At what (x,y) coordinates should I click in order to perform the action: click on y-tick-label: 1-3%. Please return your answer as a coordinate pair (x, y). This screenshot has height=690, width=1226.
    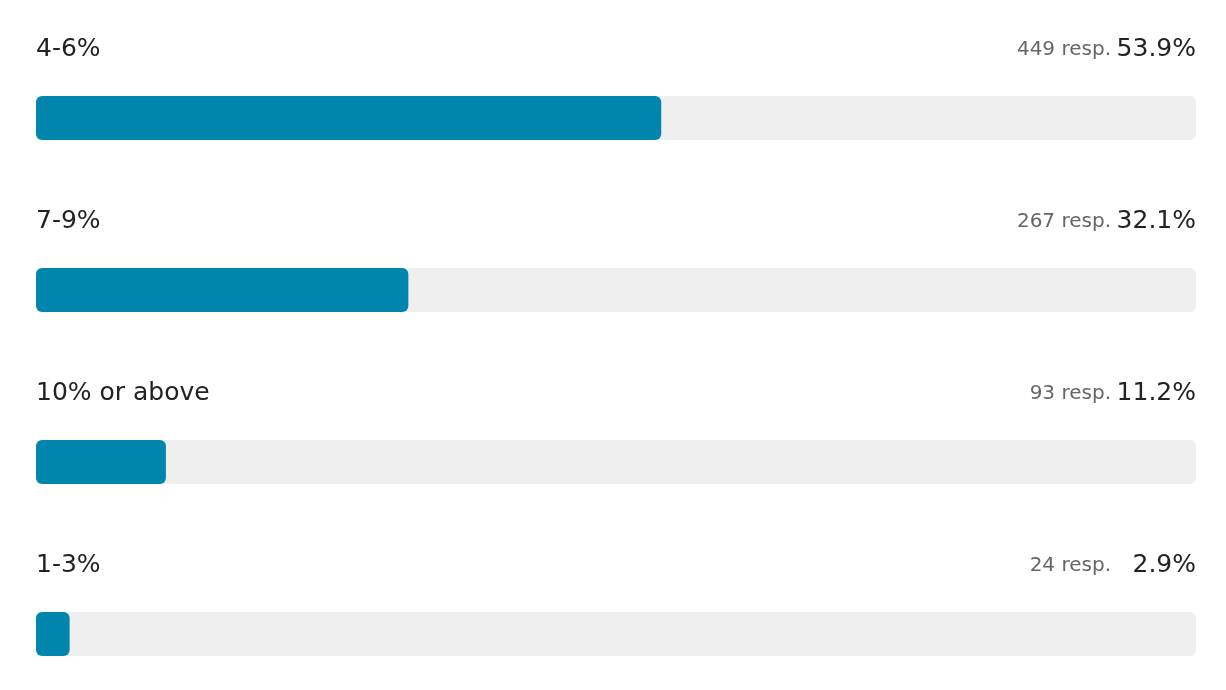
    Looking at the image, I should click on (68, 563).